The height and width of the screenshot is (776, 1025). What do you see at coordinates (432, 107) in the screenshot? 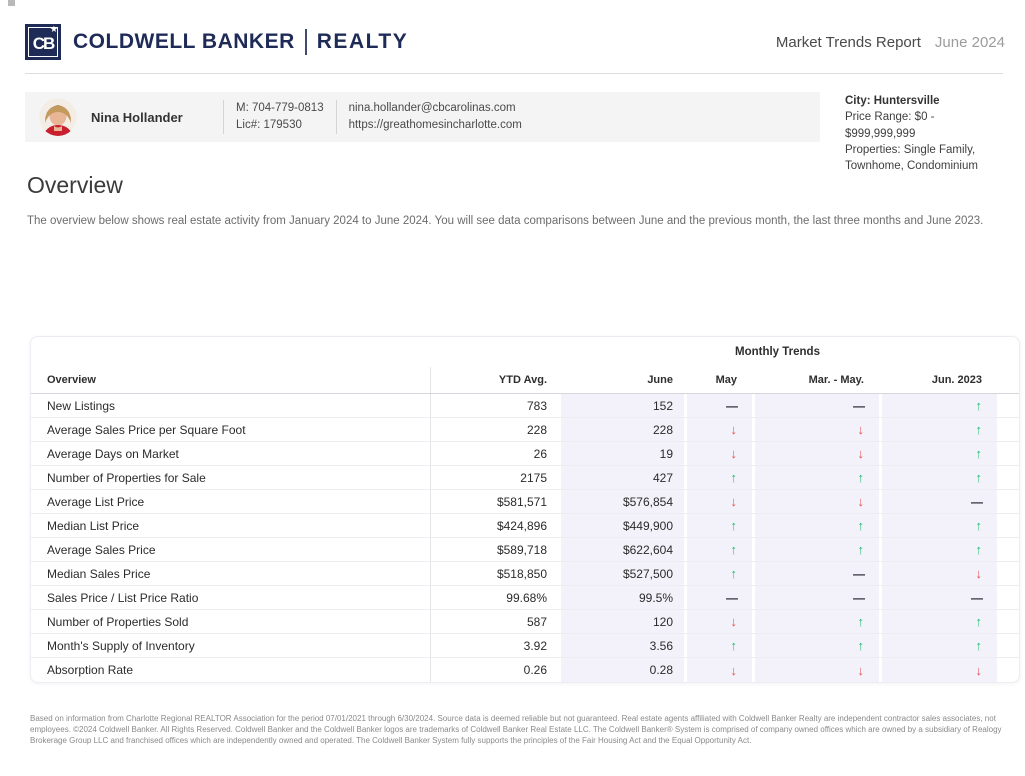
I see `agent-email-link: nina.hollander@cbcarolinas.com` at bounding box center [432, 107].